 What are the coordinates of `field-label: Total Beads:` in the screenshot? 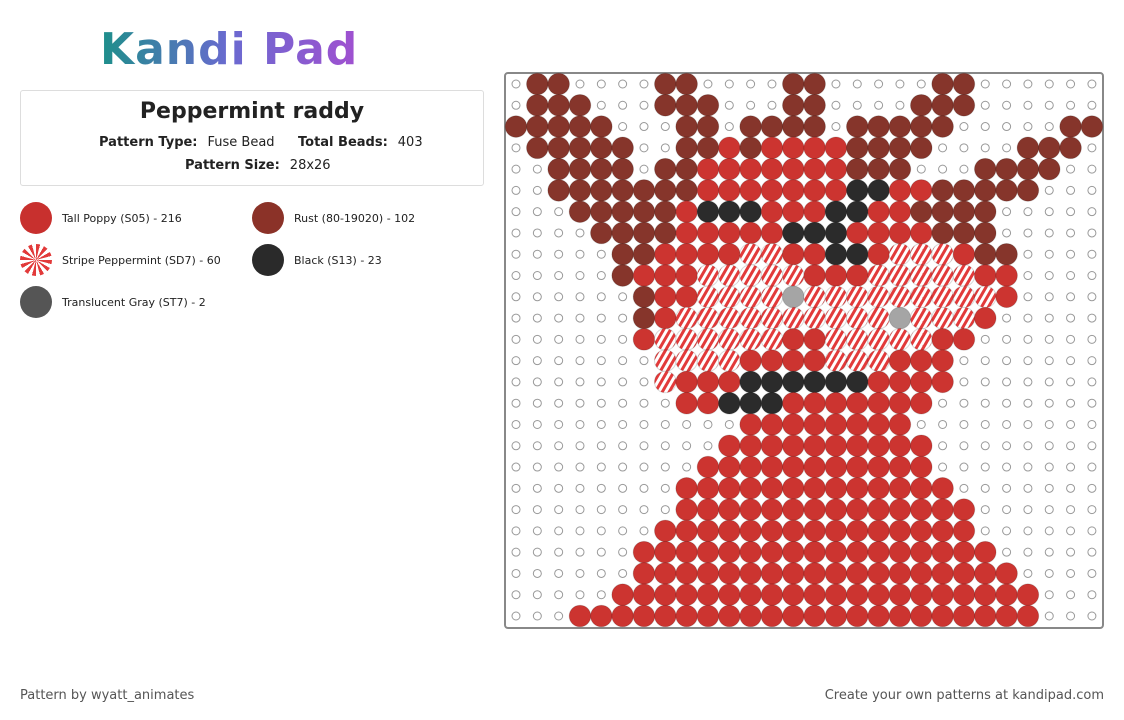 It's located at (343, 142).